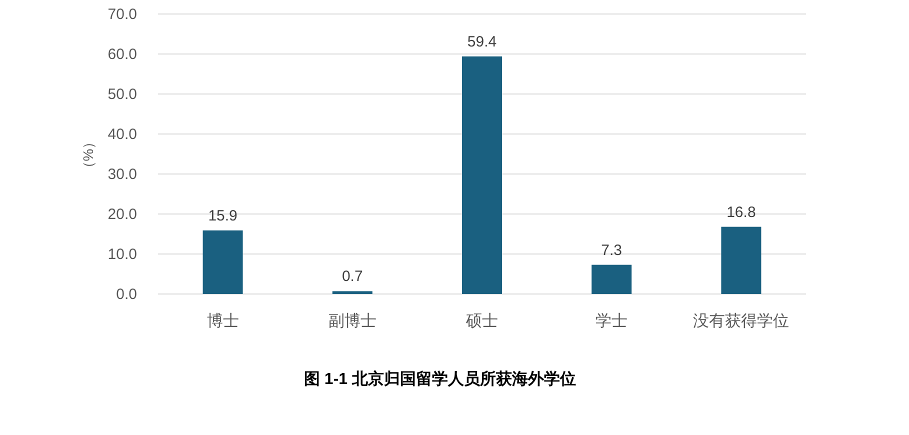  Describe the element at coordinates (611, 250) in the screenshot. I see `data-label: 7.3` at that location.